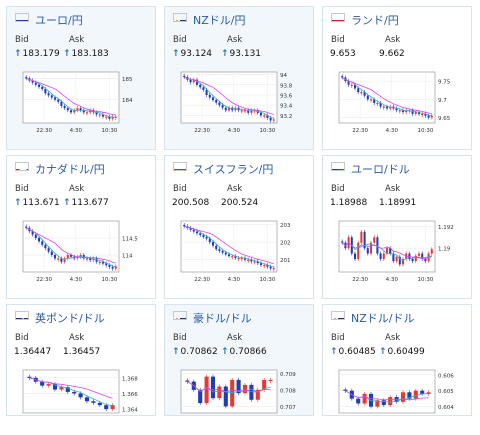 Image resolution: width=480 pixels, height=435 pixels. What do you see at coordinates (70, 318) in the screenshot?
I see `currency-pair-title: 英ポンド/ドル` at bounding box center [70, 318].